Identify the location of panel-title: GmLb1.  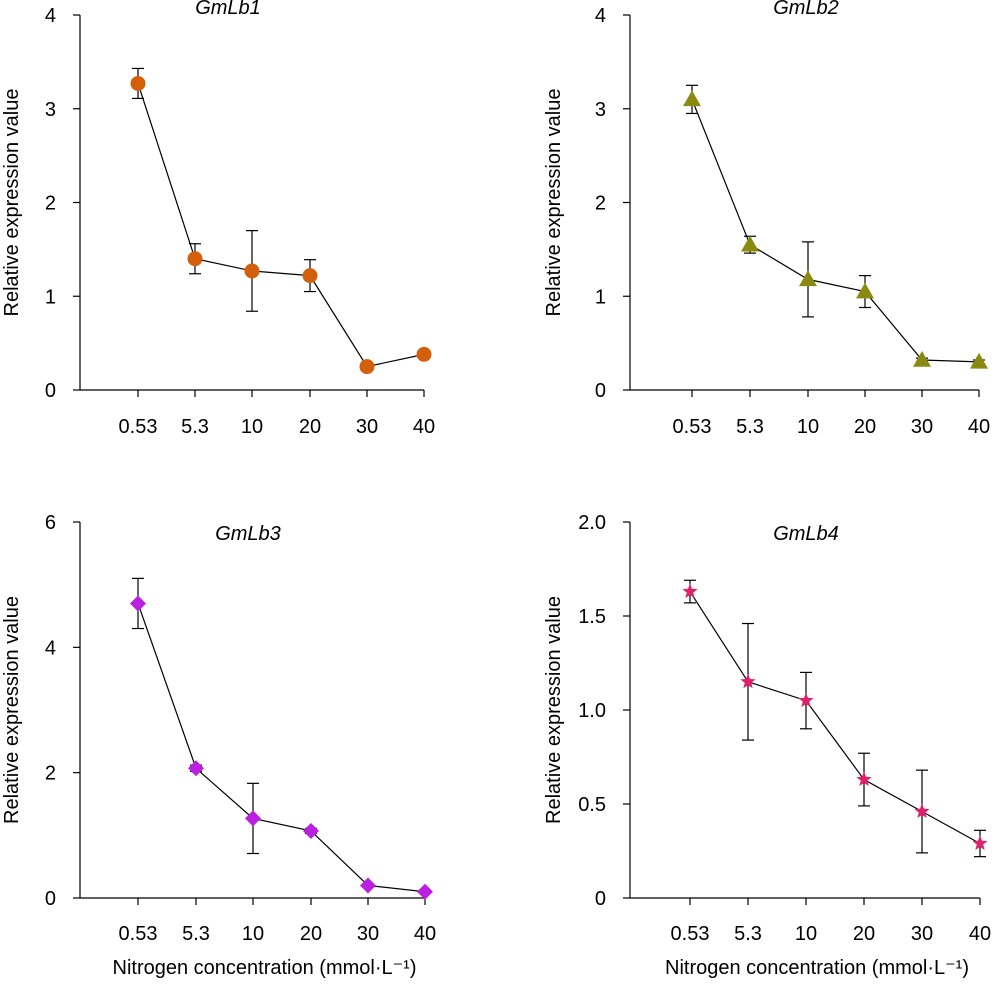
(228, 9).